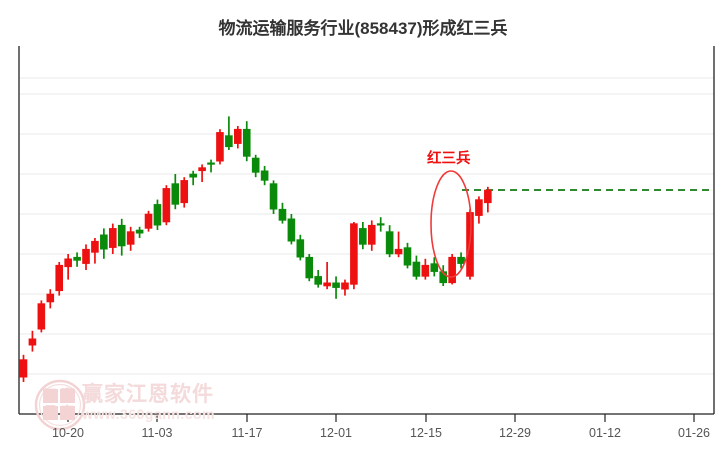  I want to click on x-axis-tick-label: 10-20, so click(68, 433).